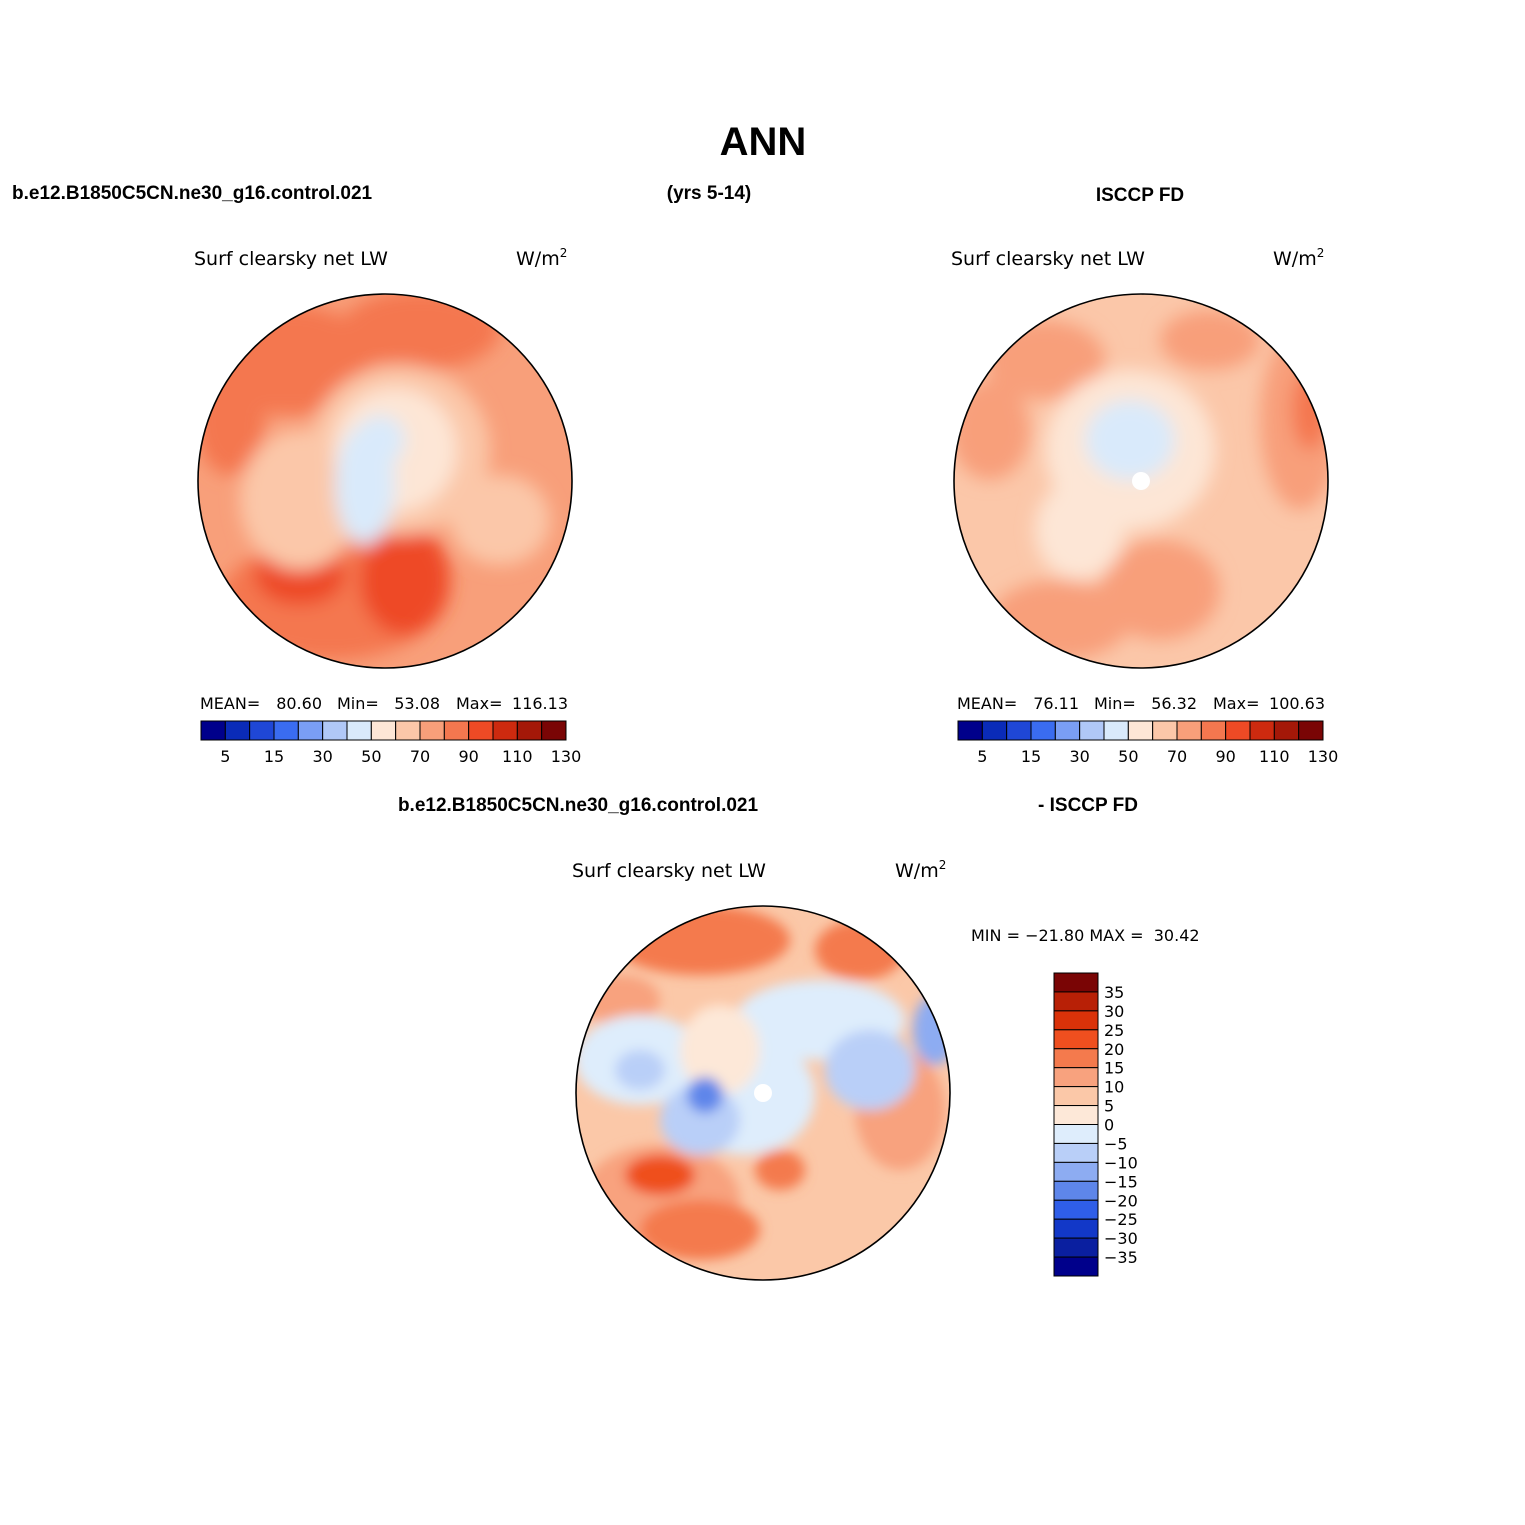 This screenshot has height=1525, width=1525. I want to click on case-name-header: b.e12.B1850C5CN.ne30_g16.control.021, so click(192, 193).